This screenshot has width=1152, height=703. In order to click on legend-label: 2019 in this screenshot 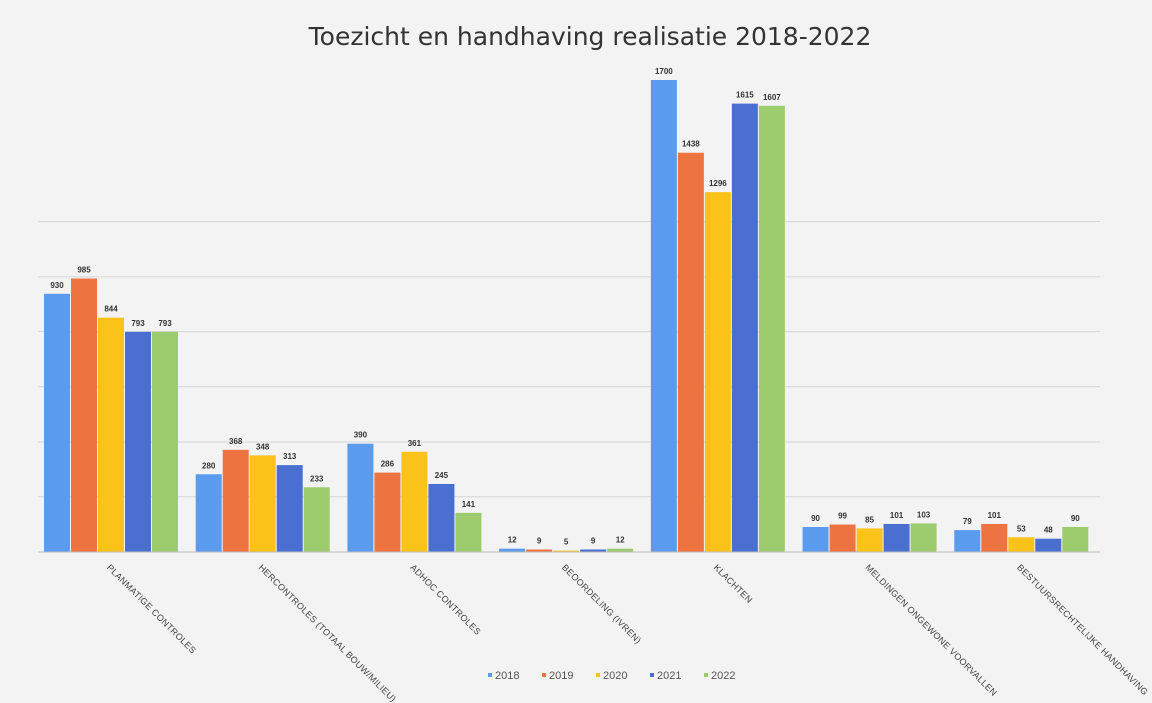, I will do `click(561, 676)`.